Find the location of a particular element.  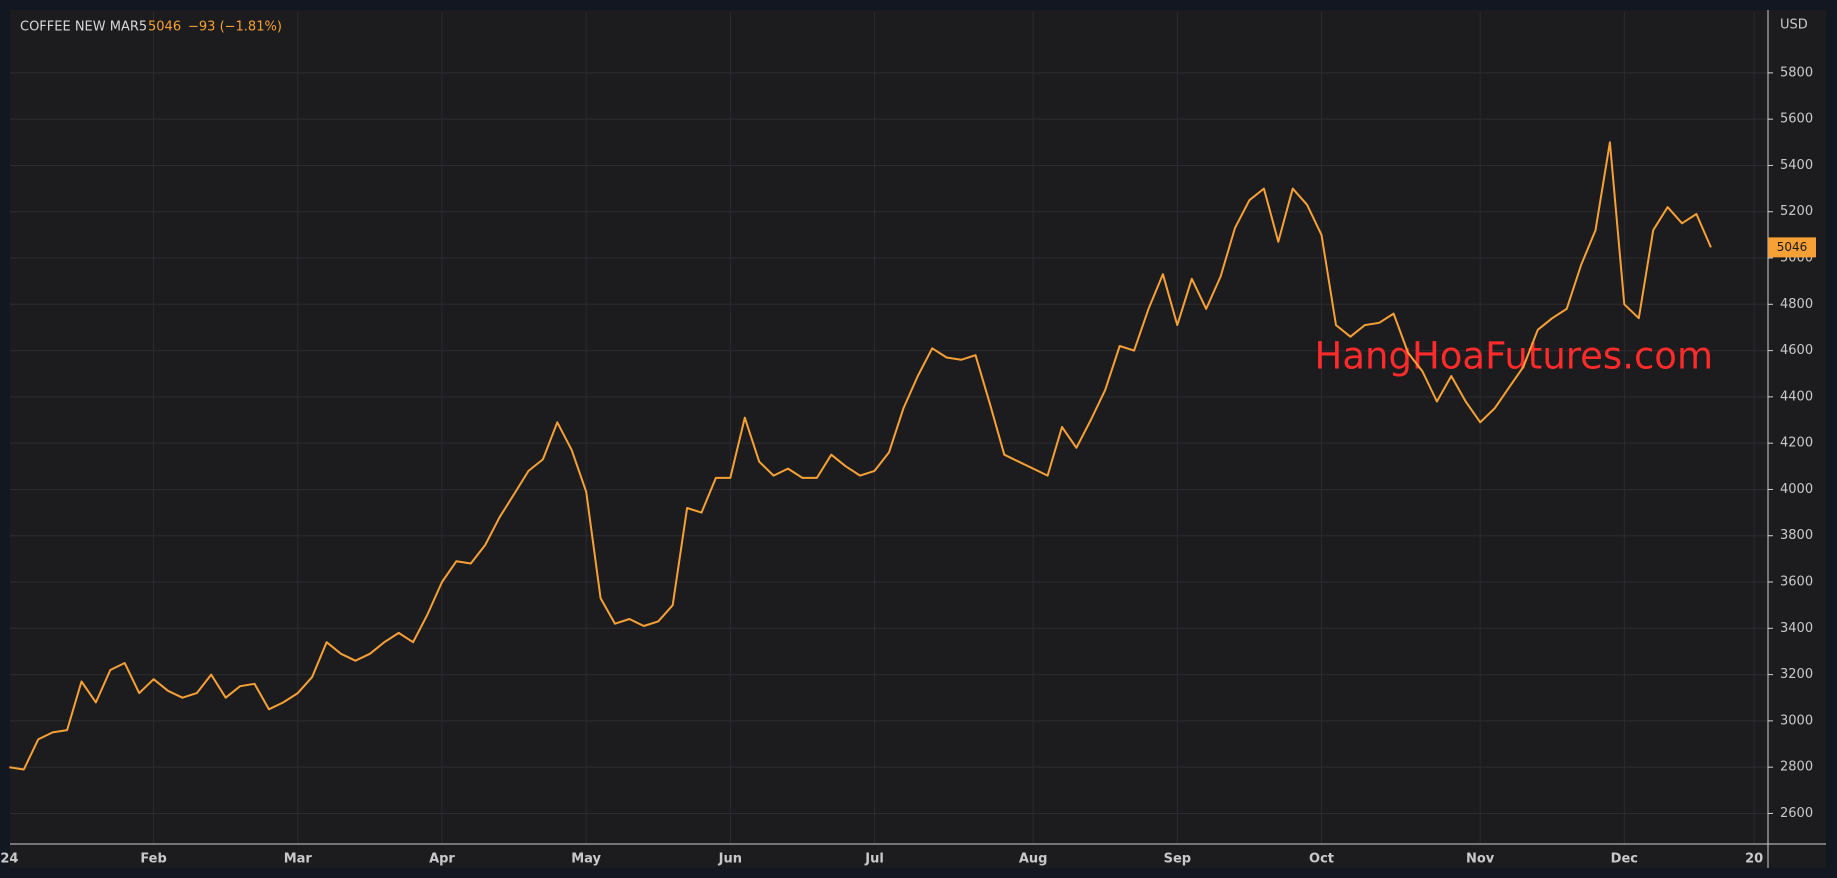

y-tick-label: 4600 is located at coordinates (1796, 350).